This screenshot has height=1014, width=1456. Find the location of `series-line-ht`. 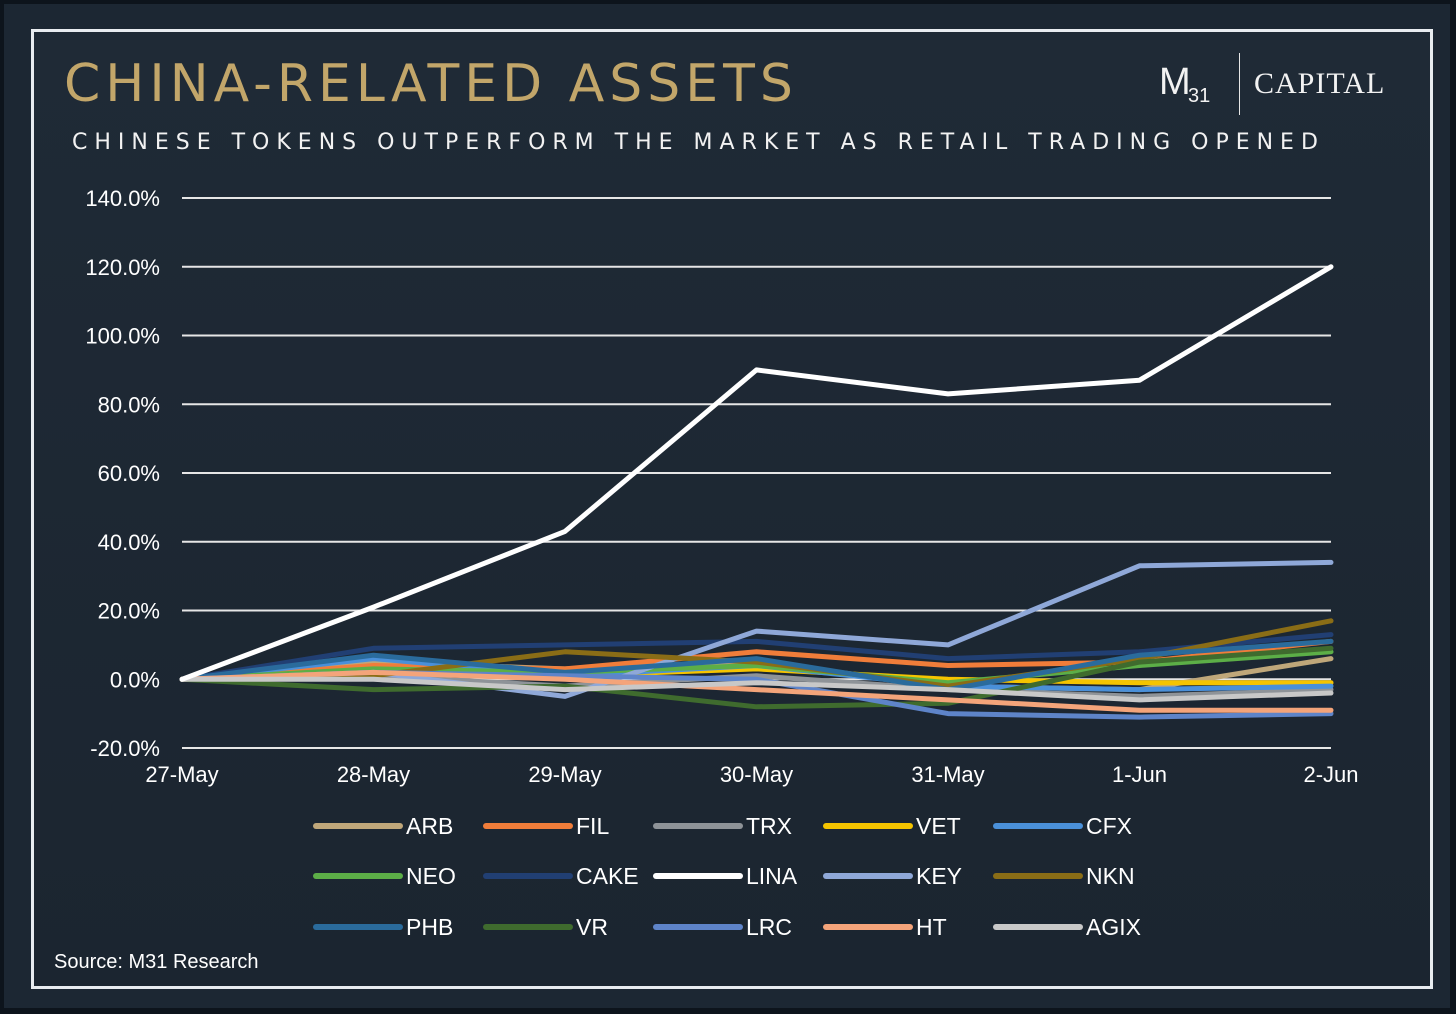

series-line-ht is located at coordinates (756, 691).